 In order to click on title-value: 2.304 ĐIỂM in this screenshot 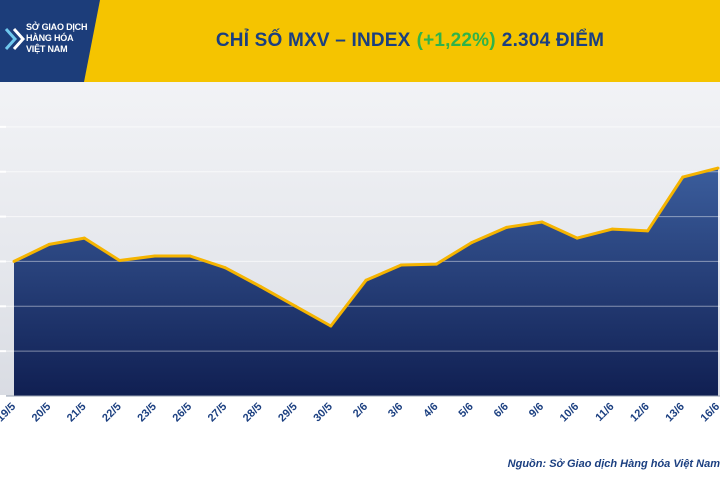, I will do `click(553, 40)`.